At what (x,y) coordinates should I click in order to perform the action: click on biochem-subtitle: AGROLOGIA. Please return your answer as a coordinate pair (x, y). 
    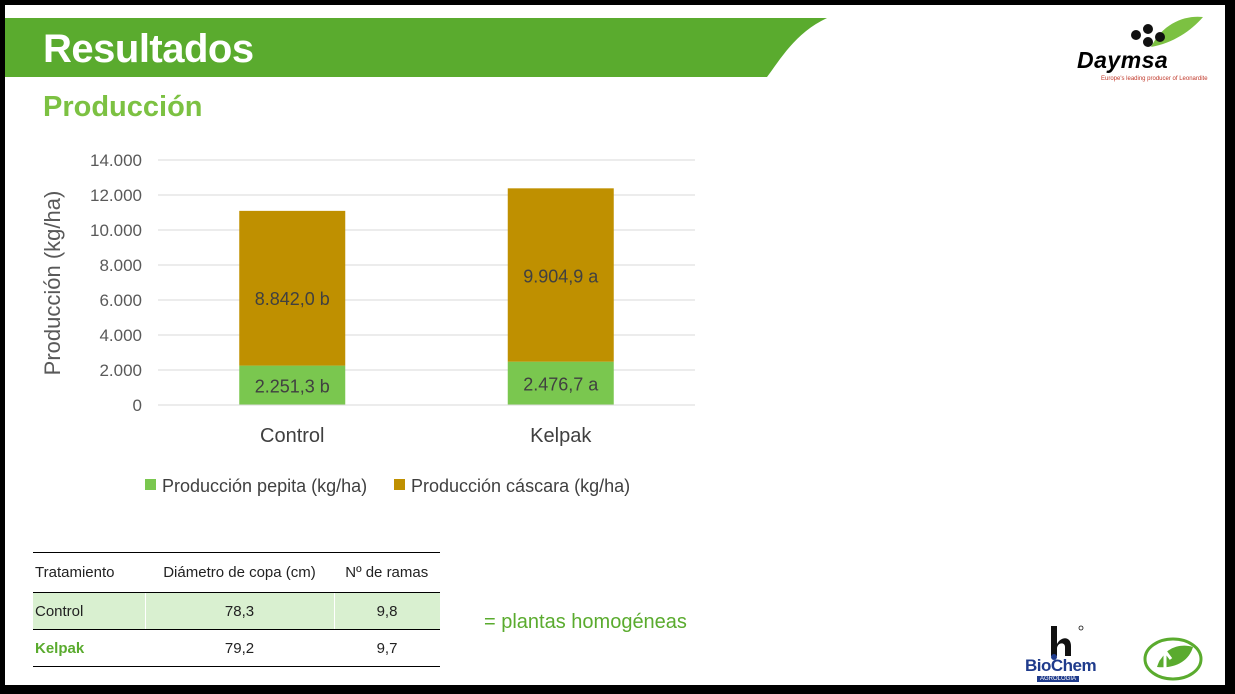
    Looking at the image, I should click on (1058, 679).